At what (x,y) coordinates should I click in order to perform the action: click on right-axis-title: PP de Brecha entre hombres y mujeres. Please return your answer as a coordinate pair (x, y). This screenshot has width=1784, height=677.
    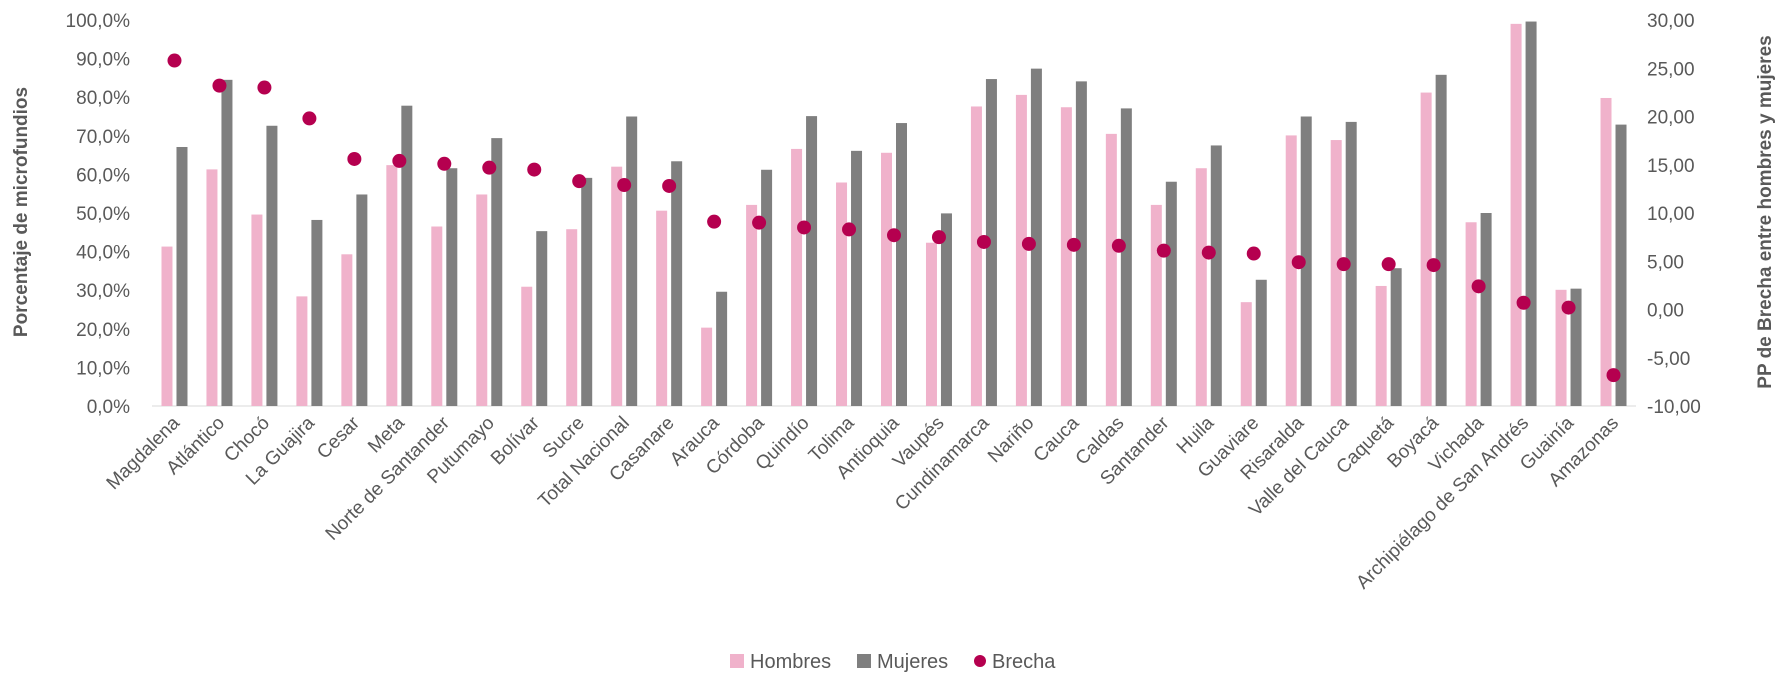
    Looking at the image, I should click on (1765, 211).